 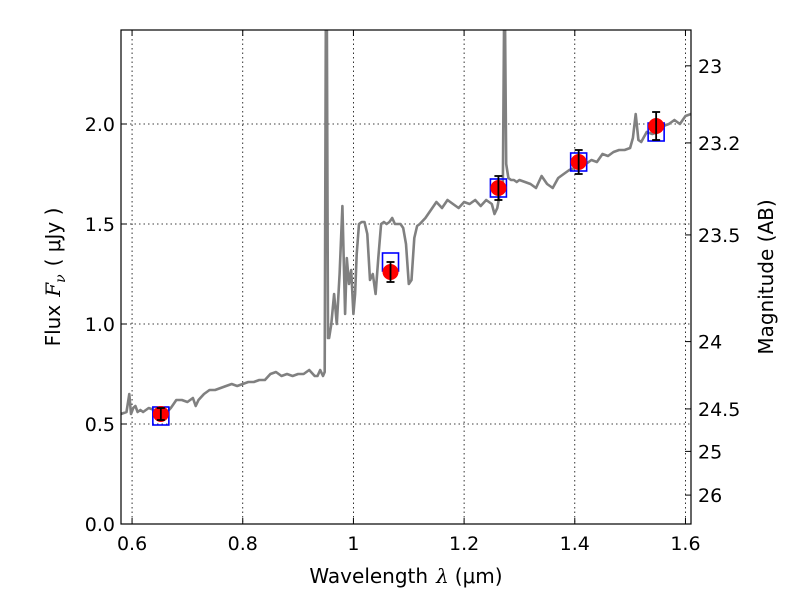 What do you see at coordinates (132, 544) in the screenshot?
I see `x-tick-label: 0.6` at bounding box center [132, 544].